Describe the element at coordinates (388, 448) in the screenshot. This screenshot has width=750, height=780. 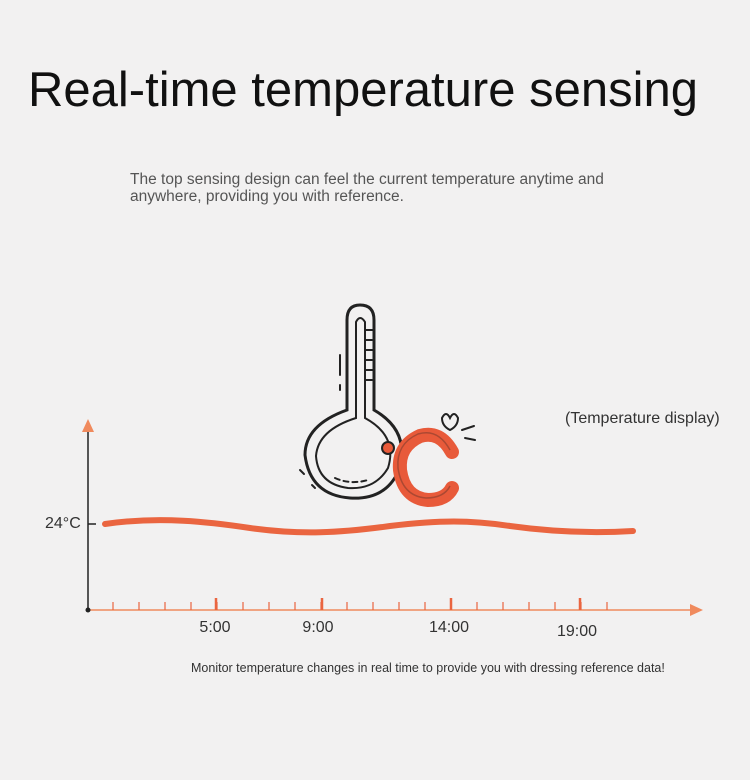
I see `bulb-dot` at that location.